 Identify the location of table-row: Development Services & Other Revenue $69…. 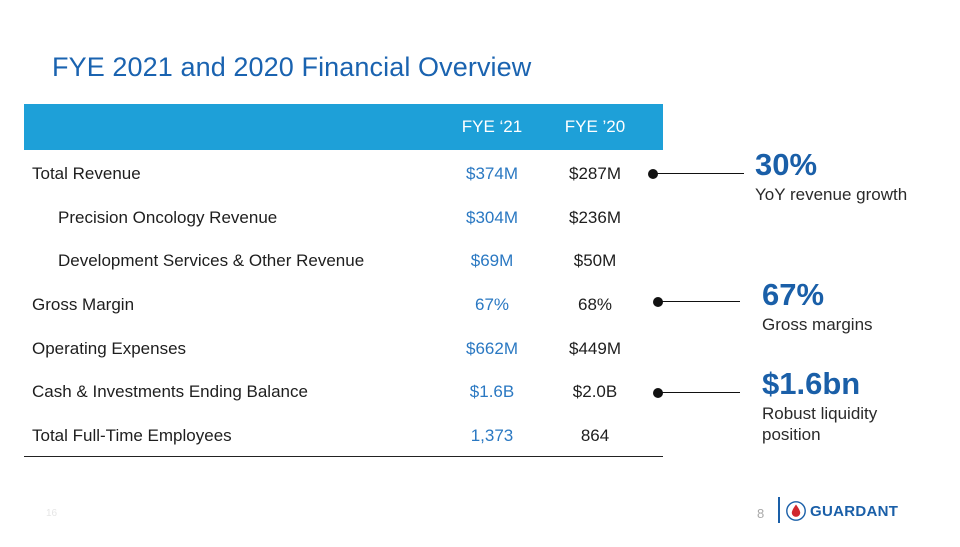
(343, 259).